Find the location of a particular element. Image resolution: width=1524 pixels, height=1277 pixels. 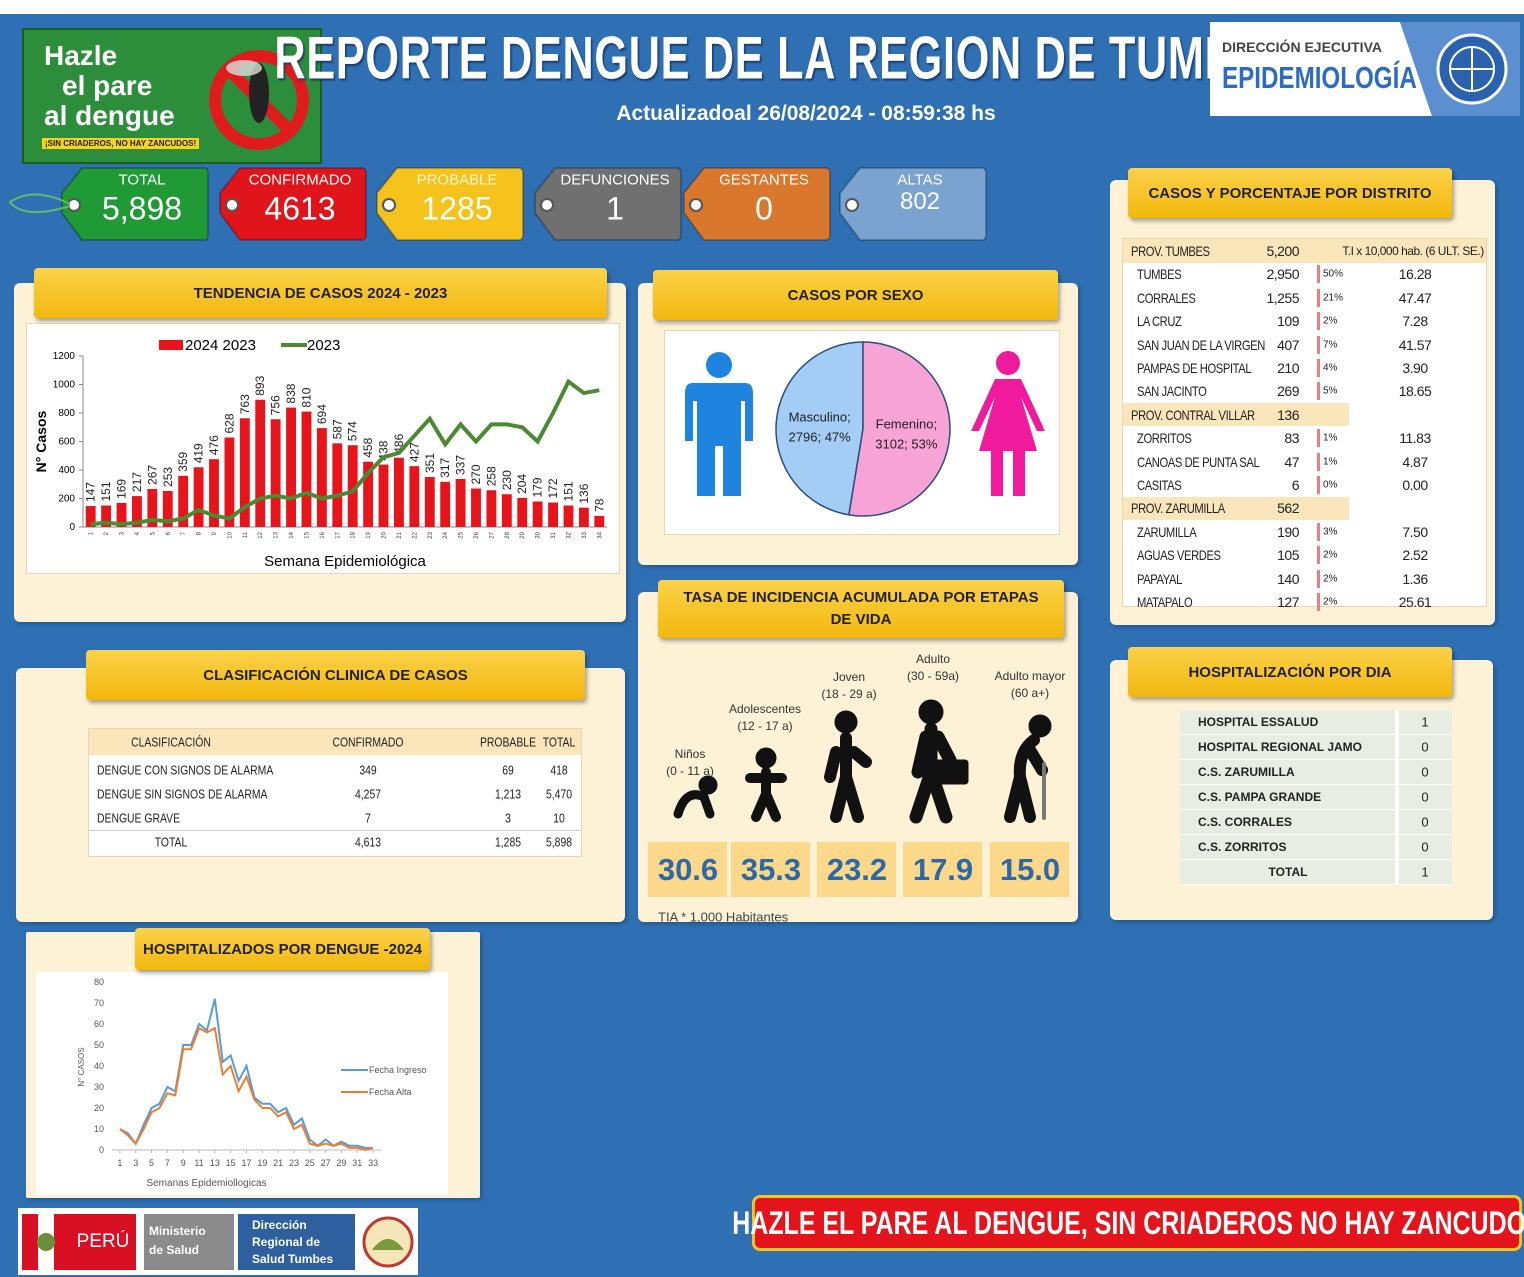

org-logo: DIRECCIÓN EJECUTIVA EPIDEMIOLOGÍA is located at coordinates (1365, 69).